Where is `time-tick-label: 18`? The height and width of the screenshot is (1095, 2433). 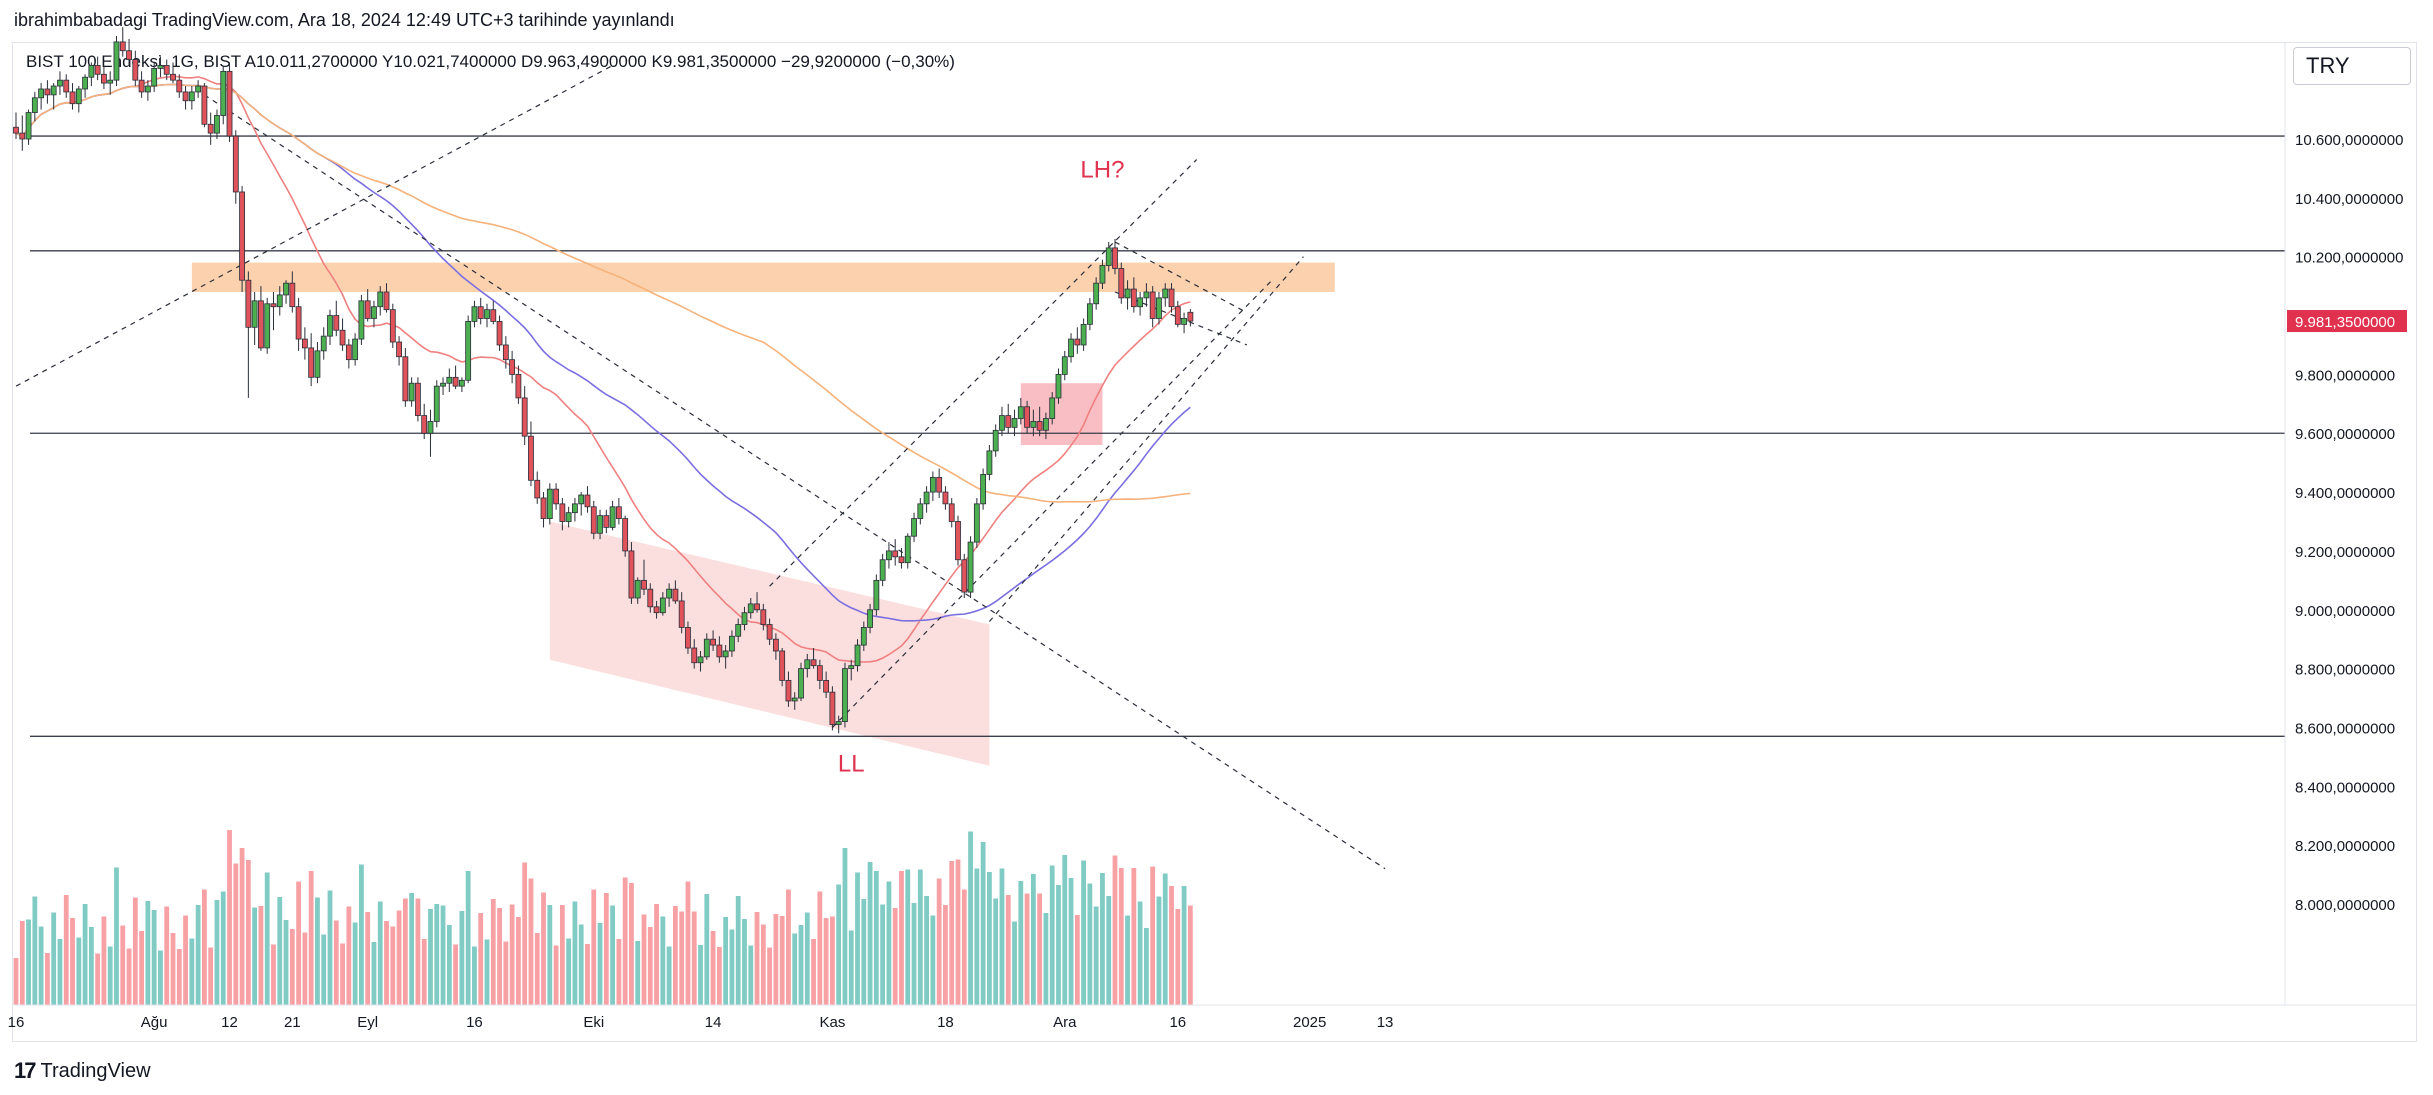
time-tick-label: 18 is located at coordinates (945, 1022).